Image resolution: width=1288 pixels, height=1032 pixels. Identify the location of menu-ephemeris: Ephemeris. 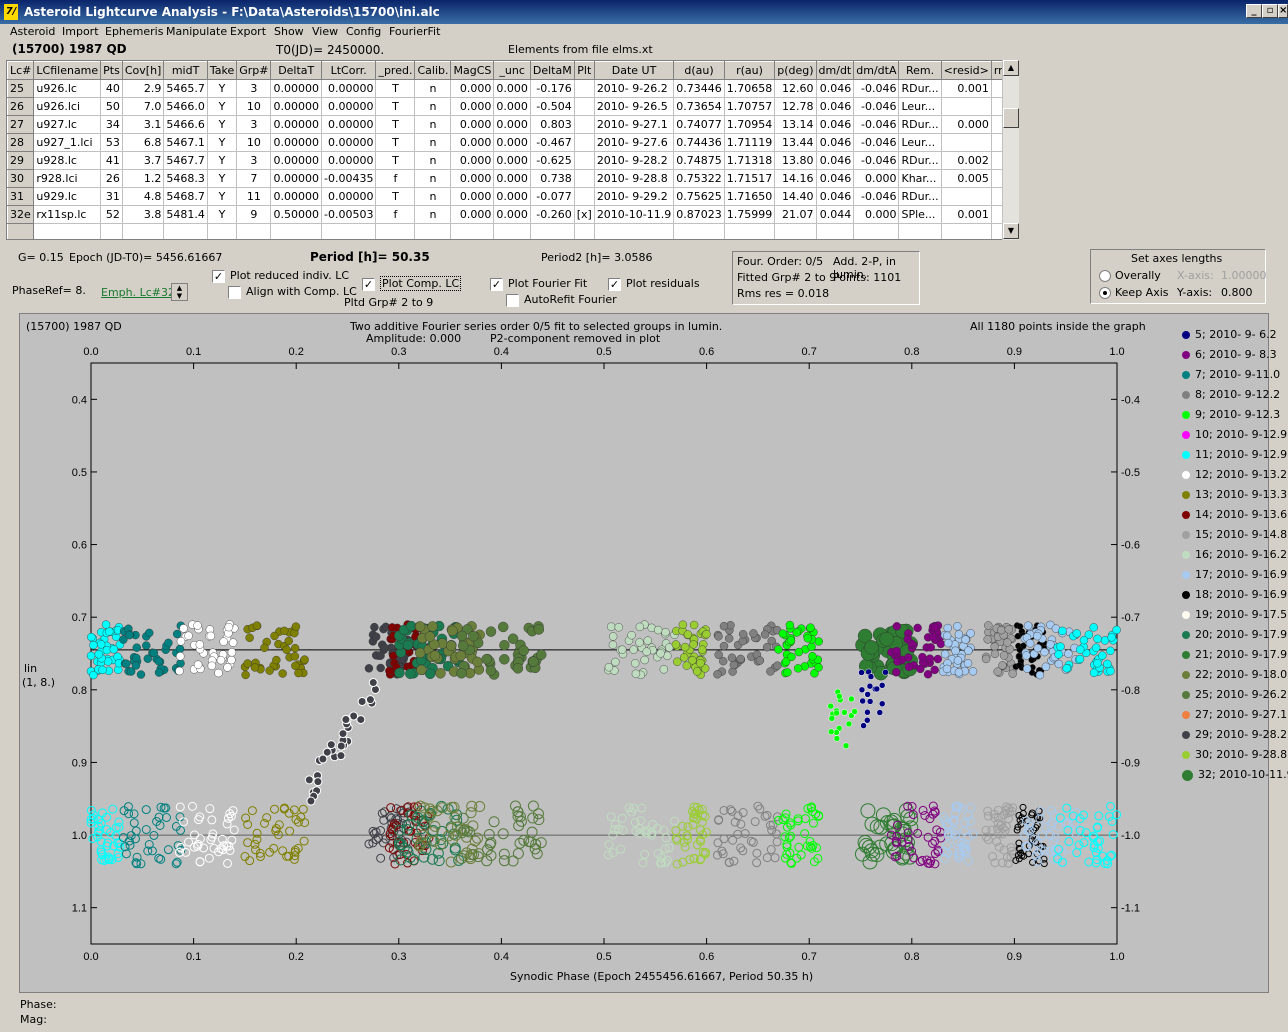
(134, 31).